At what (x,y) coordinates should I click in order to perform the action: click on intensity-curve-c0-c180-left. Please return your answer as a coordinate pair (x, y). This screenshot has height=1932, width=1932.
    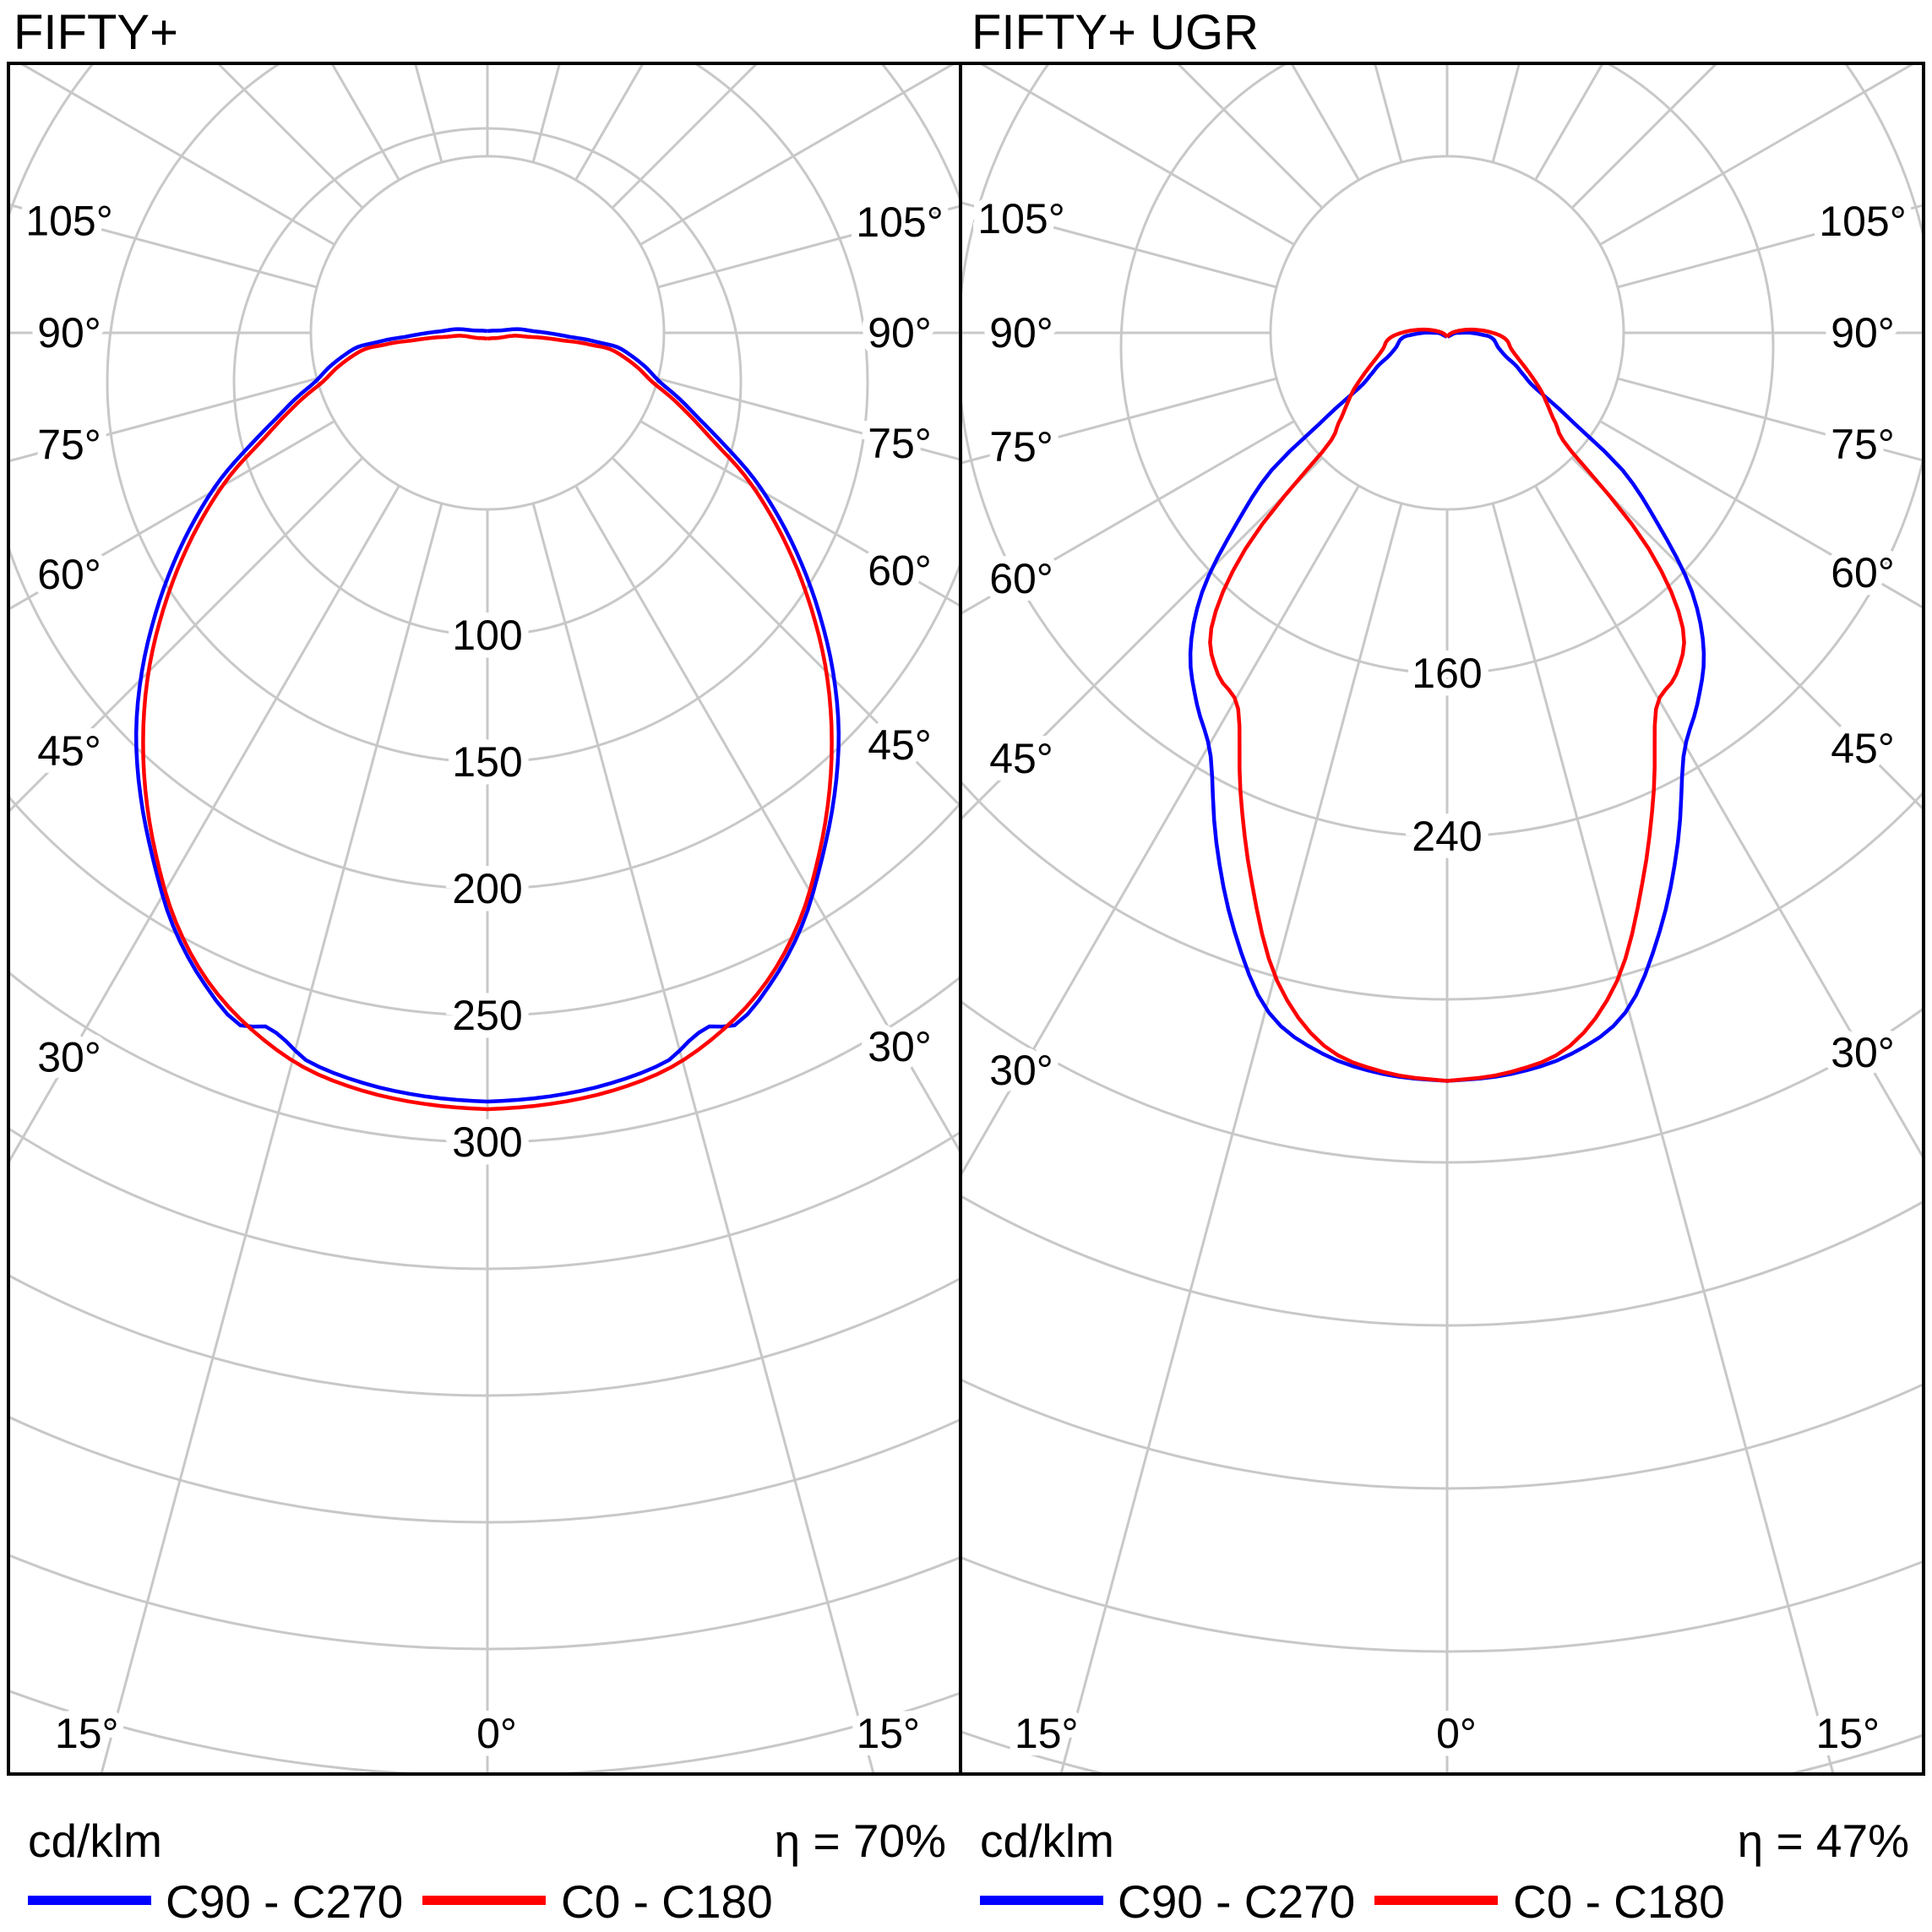
    Looking at the image, I should click on (487, 723).